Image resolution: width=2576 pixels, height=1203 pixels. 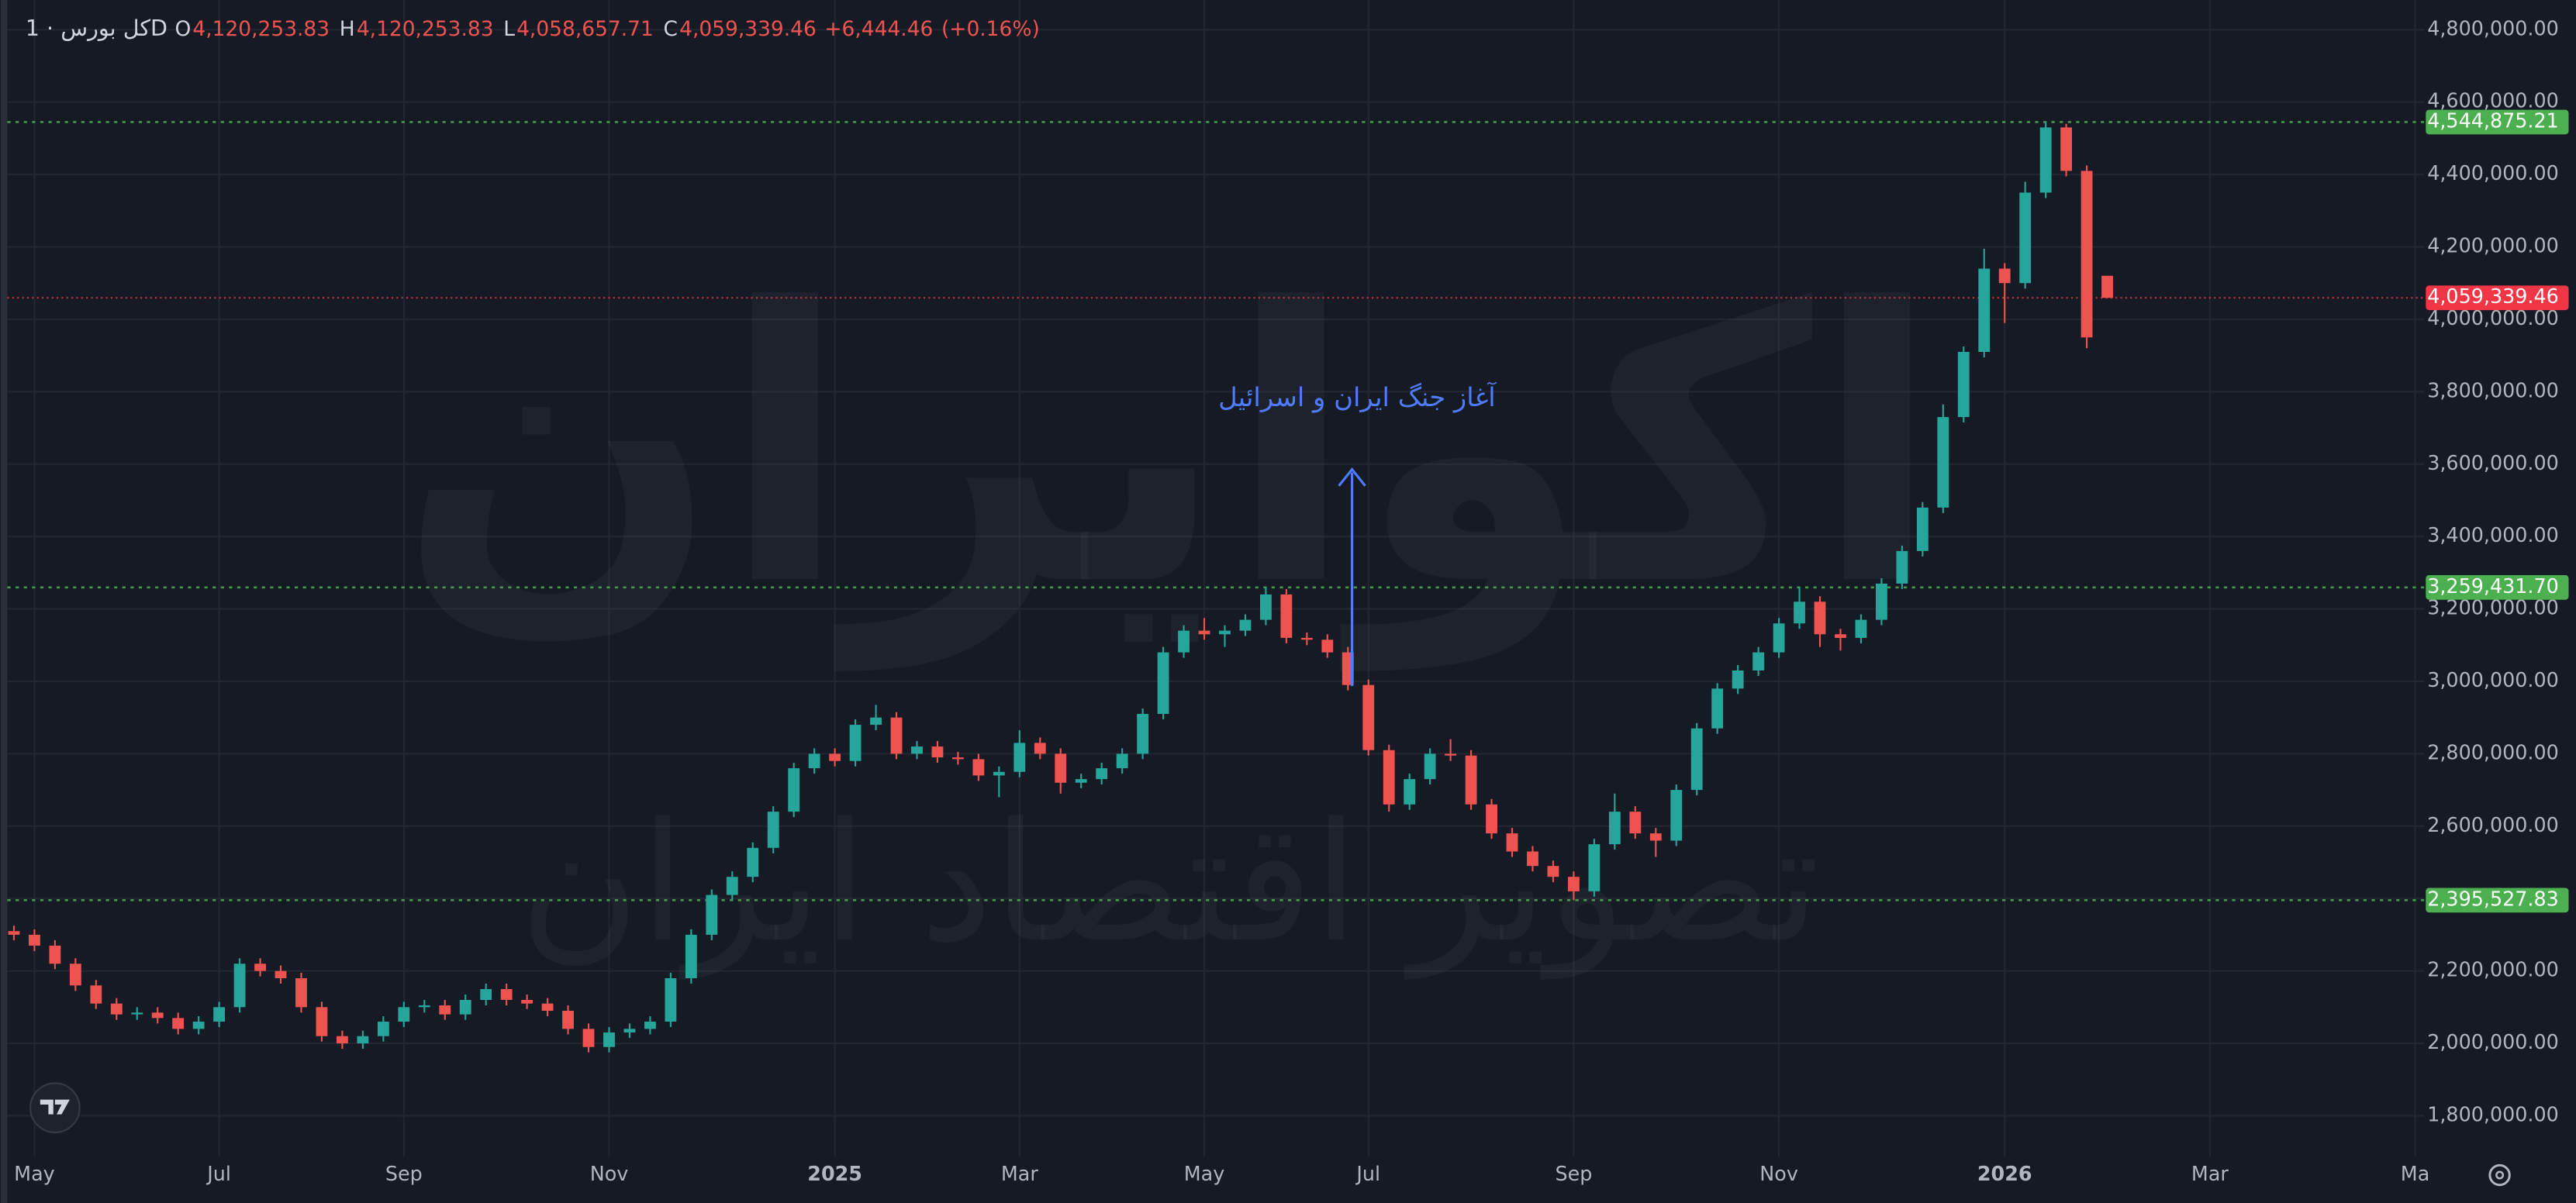 What do you see at coordinates (2493, 28) in the screenshot?
I see `y-tick-label: 4,800,000.00` at bounding box center [2493, 28].